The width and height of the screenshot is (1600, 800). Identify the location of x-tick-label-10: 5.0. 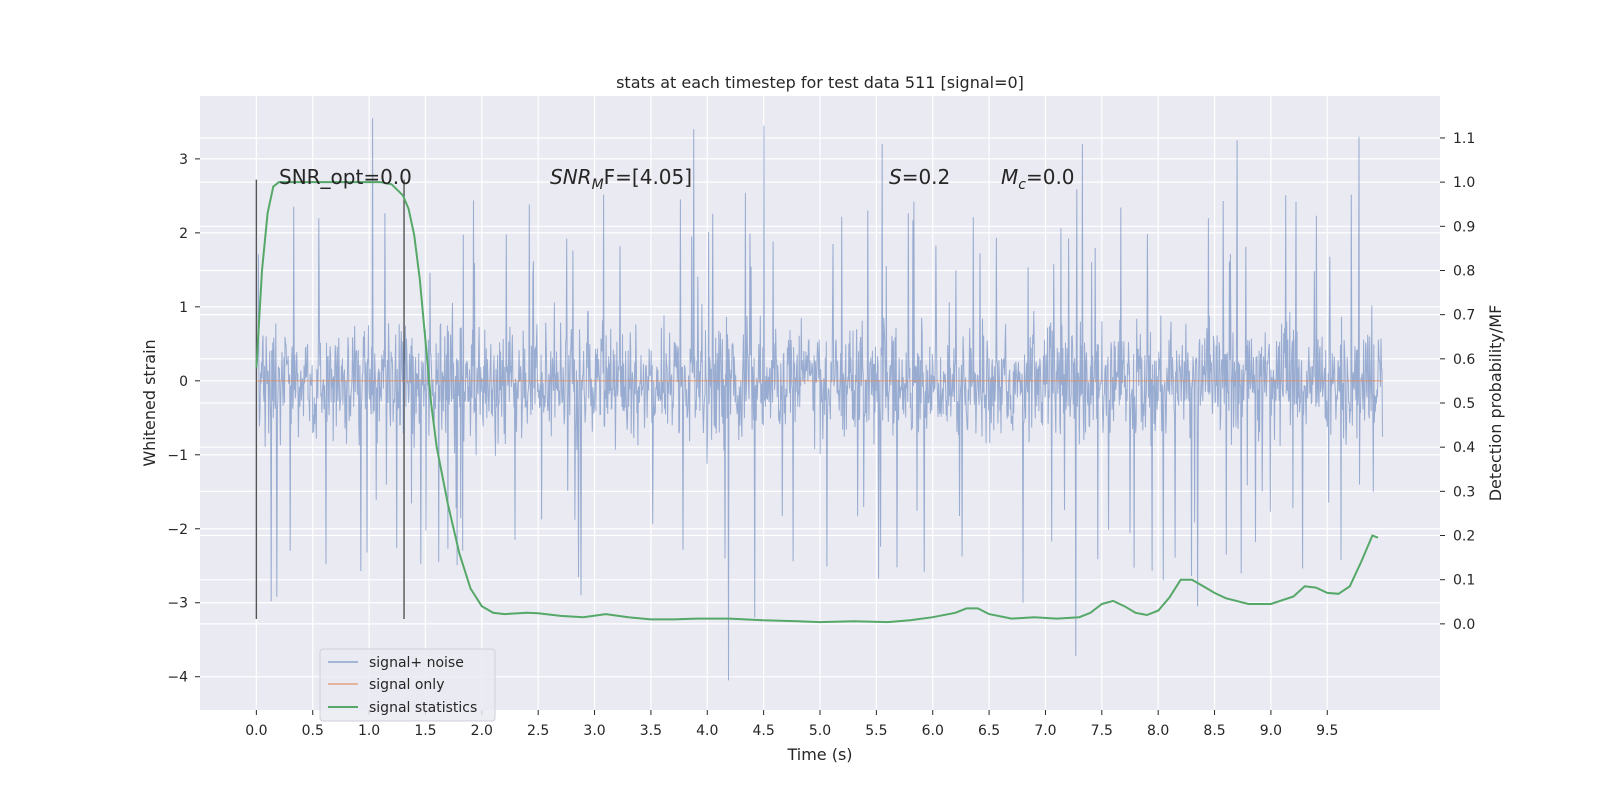
(820, 731).